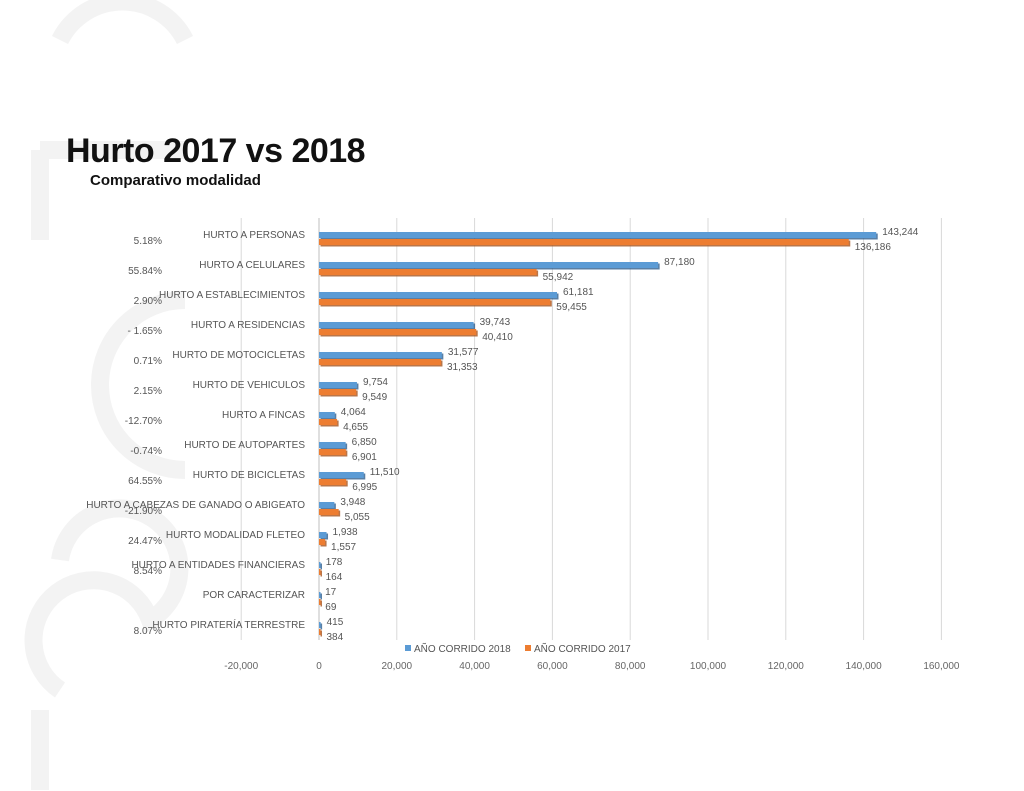  Describe the element at coordinates (334, 577) in the screenshot. I see `value-label-2017: 164` at that location.